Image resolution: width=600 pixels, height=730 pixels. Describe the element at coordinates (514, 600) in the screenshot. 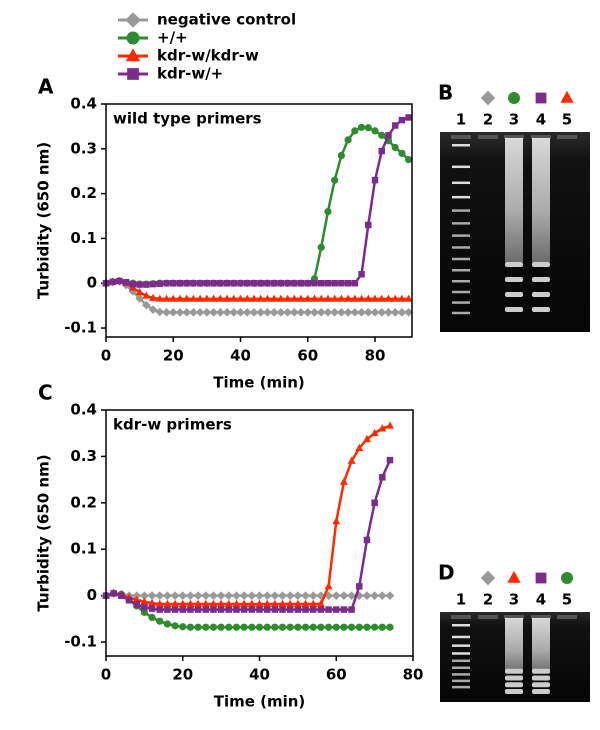

I see `lane-label: 3` at that location.